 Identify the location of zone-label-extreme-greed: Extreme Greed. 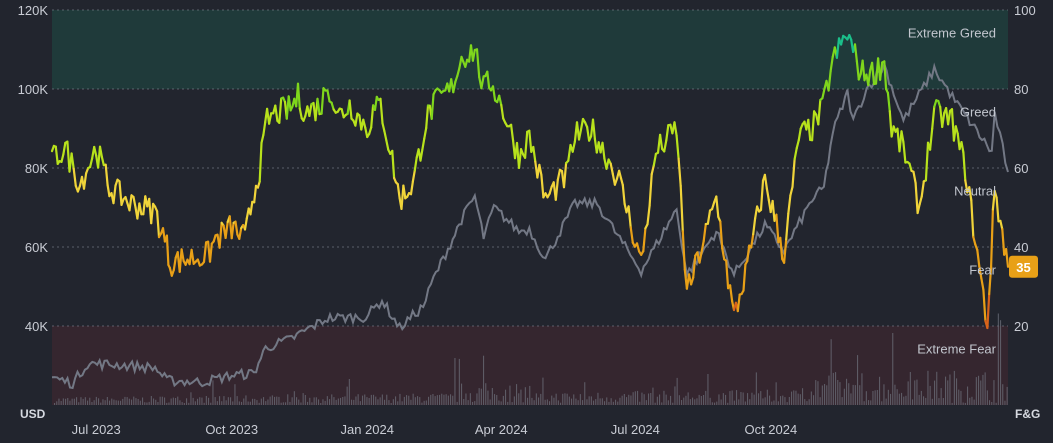
(952, 33).